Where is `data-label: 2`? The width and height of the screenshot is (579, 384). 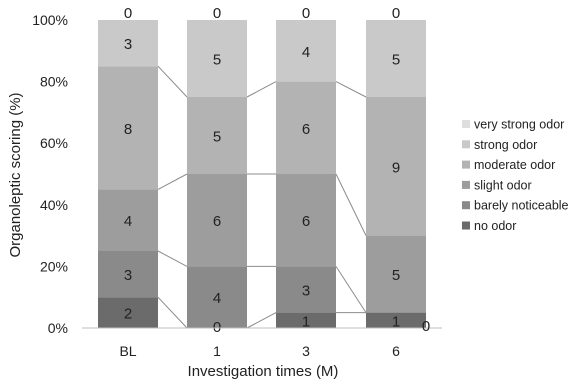 data-label: 2 is located at coordinates (128, 314).